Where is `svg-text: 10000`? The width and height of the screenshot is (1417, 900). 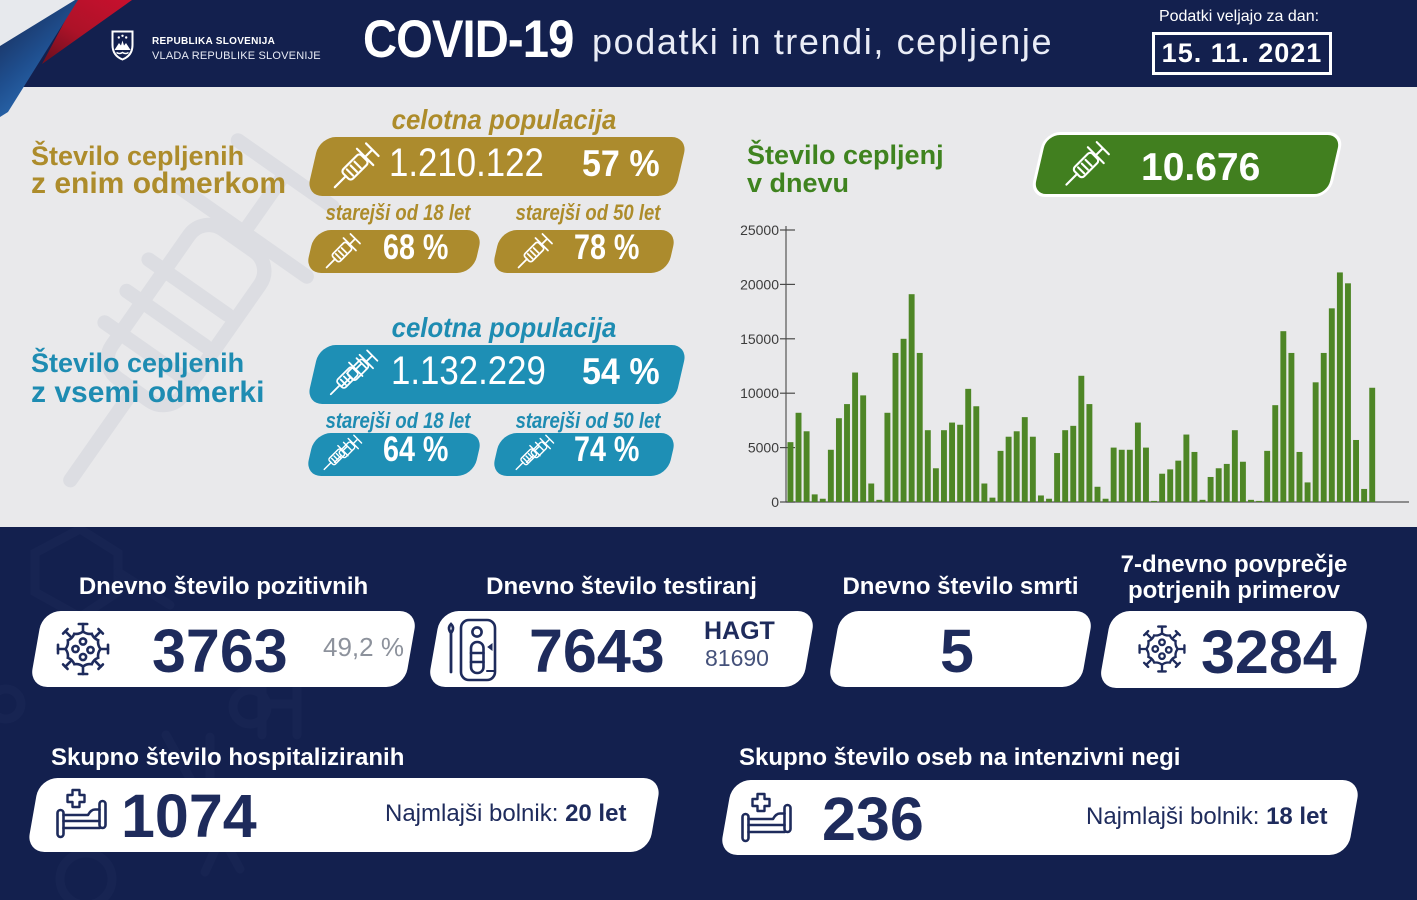 svg-text: 10000 is located at coordinates (759, 393).